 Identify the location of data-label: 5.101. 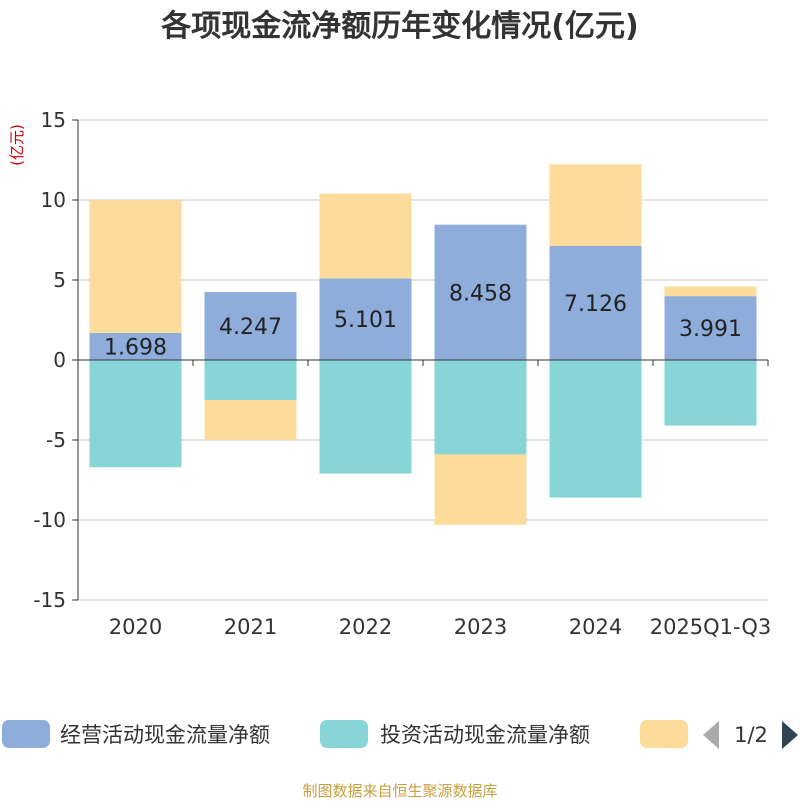
(365, 320).